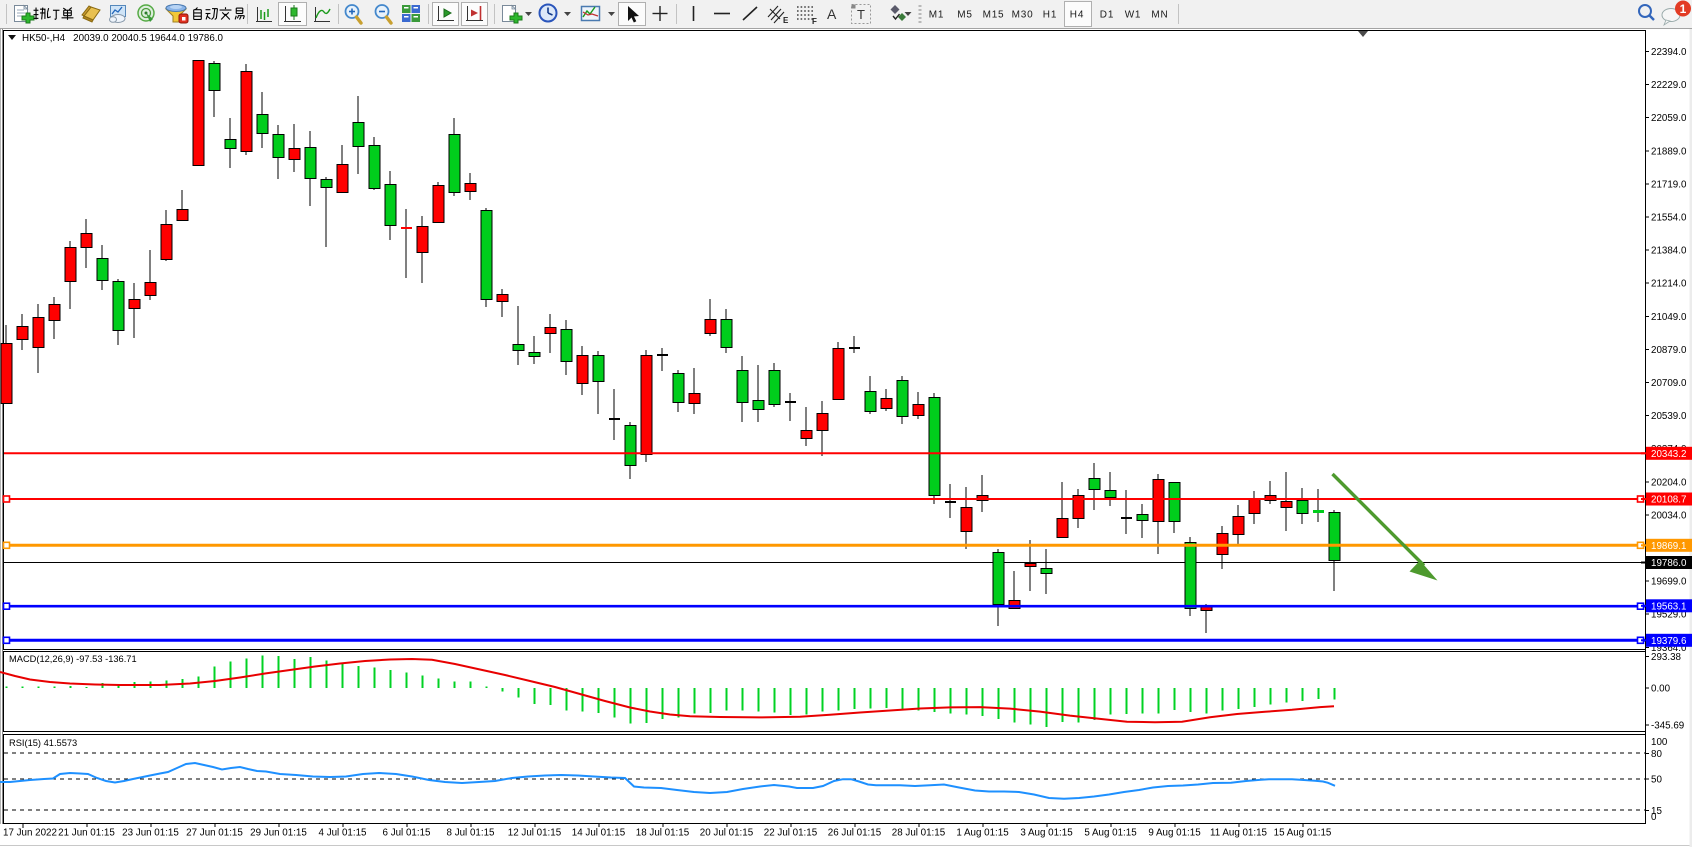 This screenshot has width=1692, height=852. I want to click on svg-text: 22229.0, so click(1669, 85).